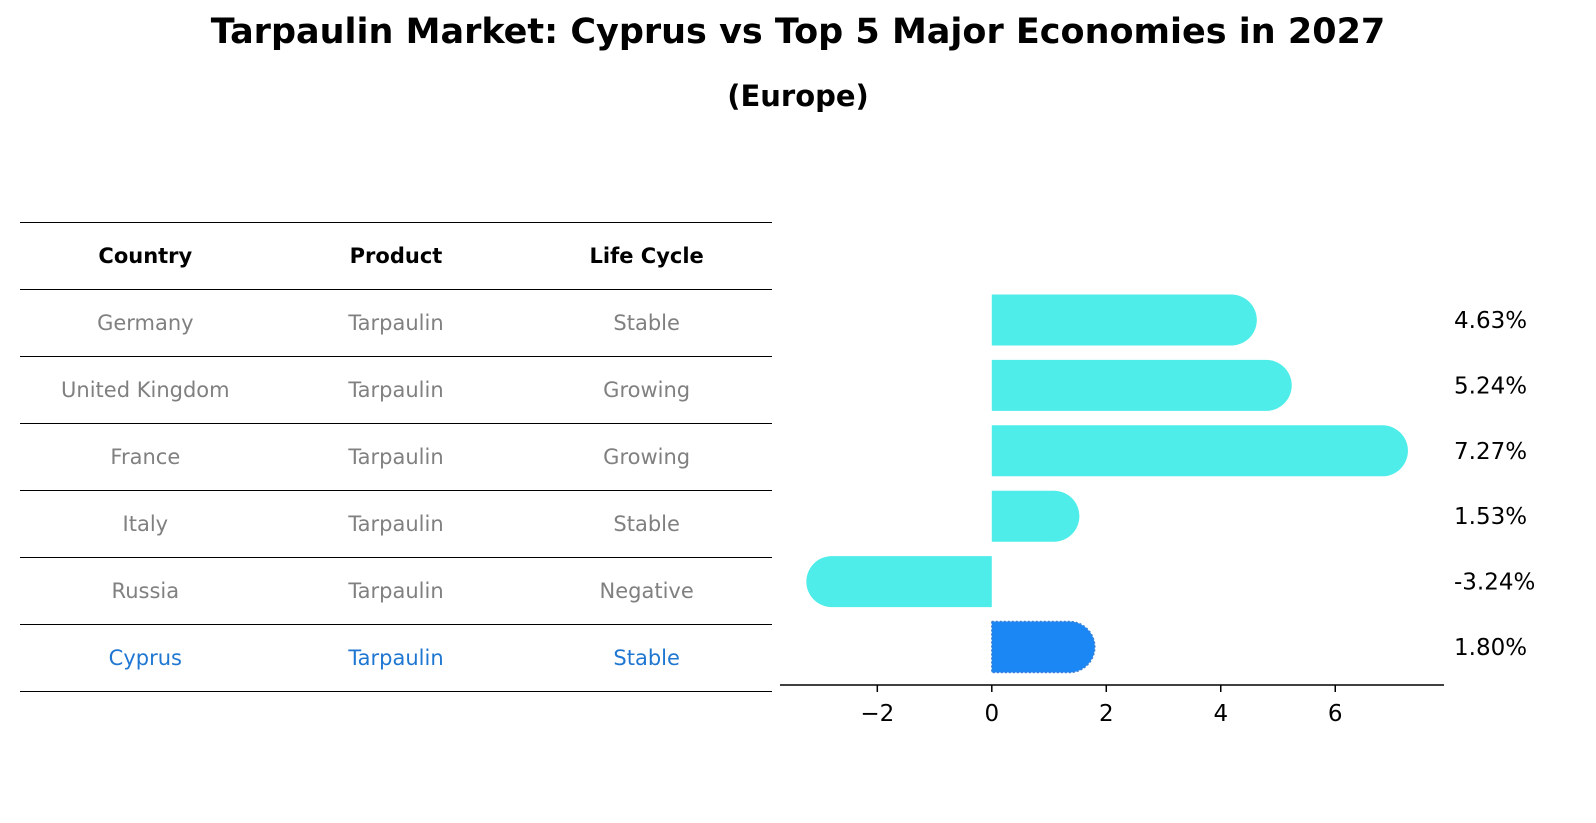  I want to click on value-label: 1.80%, so click(1490, 648).